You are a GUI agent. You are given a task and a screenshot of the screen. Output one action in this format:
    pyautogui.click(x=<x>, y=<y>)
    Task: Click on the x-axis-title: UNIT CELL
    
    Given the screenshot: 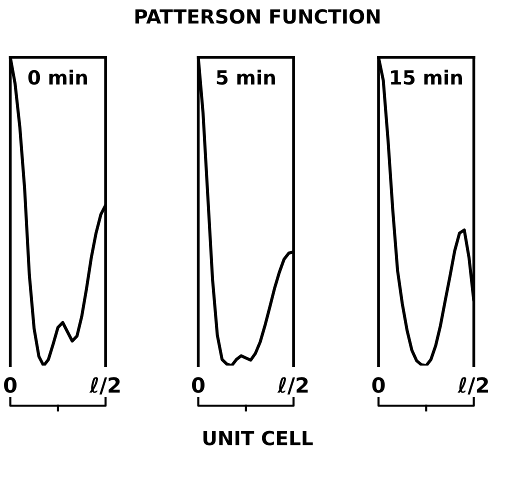 What is the action you would take?
    pyautogui.click(x=258, y=438)
    